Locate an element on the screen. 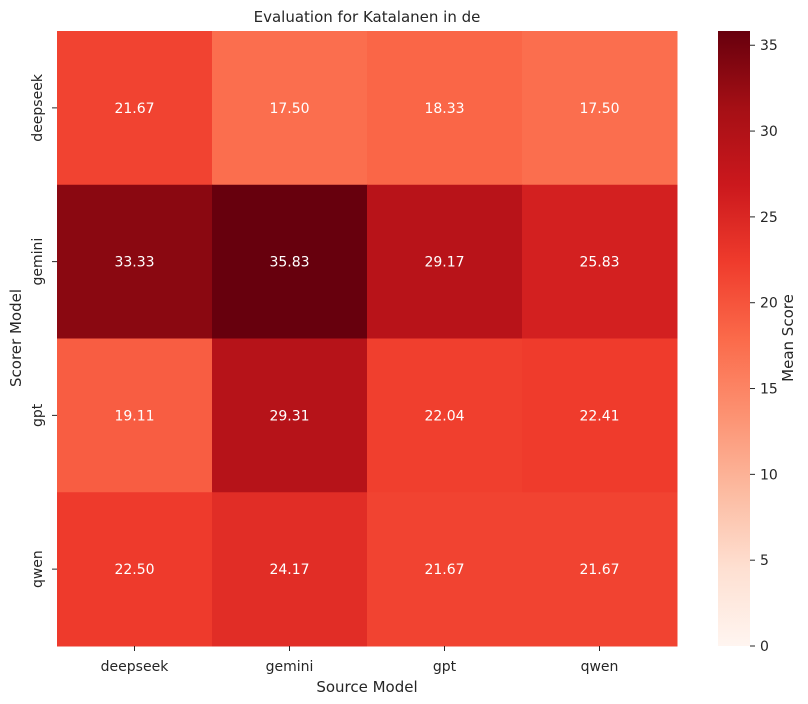 The height and width of the screenshot is (704, 808). cell-value-label: 35.83 is located at coordinates (289, 263).